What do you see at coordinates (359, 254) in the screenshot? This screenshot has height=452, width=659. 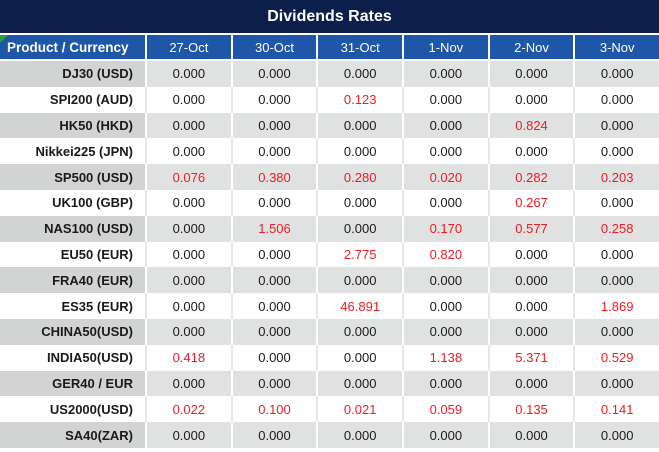 I see `dividend-value-cell-highlighted: 2.775` at bounding box center [359, 254].